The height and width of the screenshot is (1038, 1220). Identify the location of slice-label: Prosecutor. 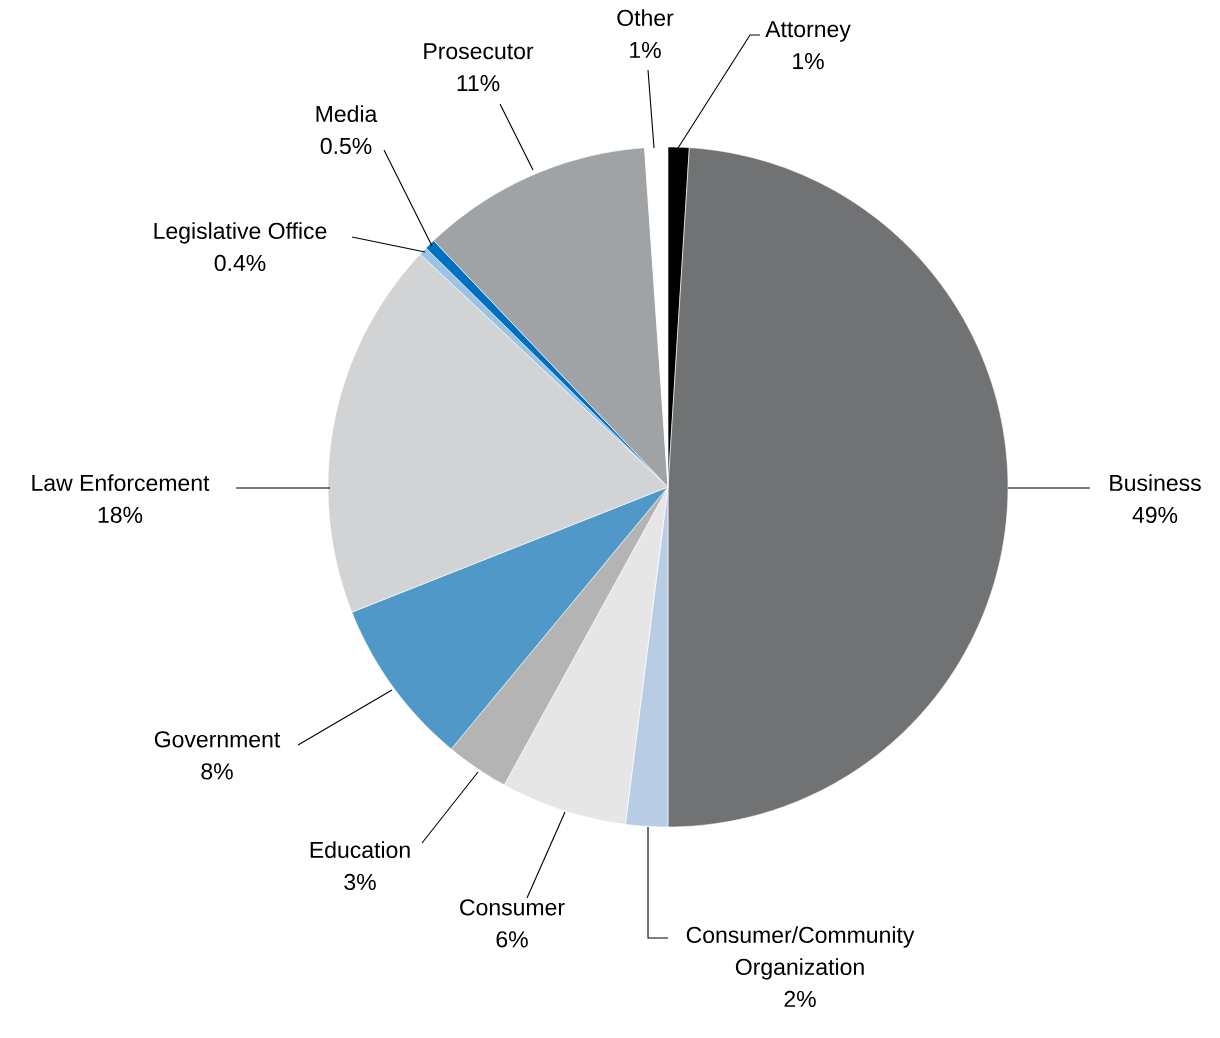
(479, 51).